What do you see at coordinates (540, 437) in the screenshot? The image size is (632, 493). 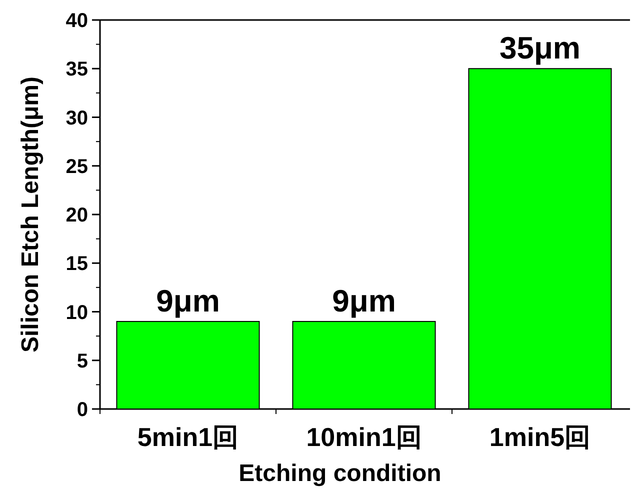 I see `x-tick-label: 1min5回` at bounding box center [540, 437].